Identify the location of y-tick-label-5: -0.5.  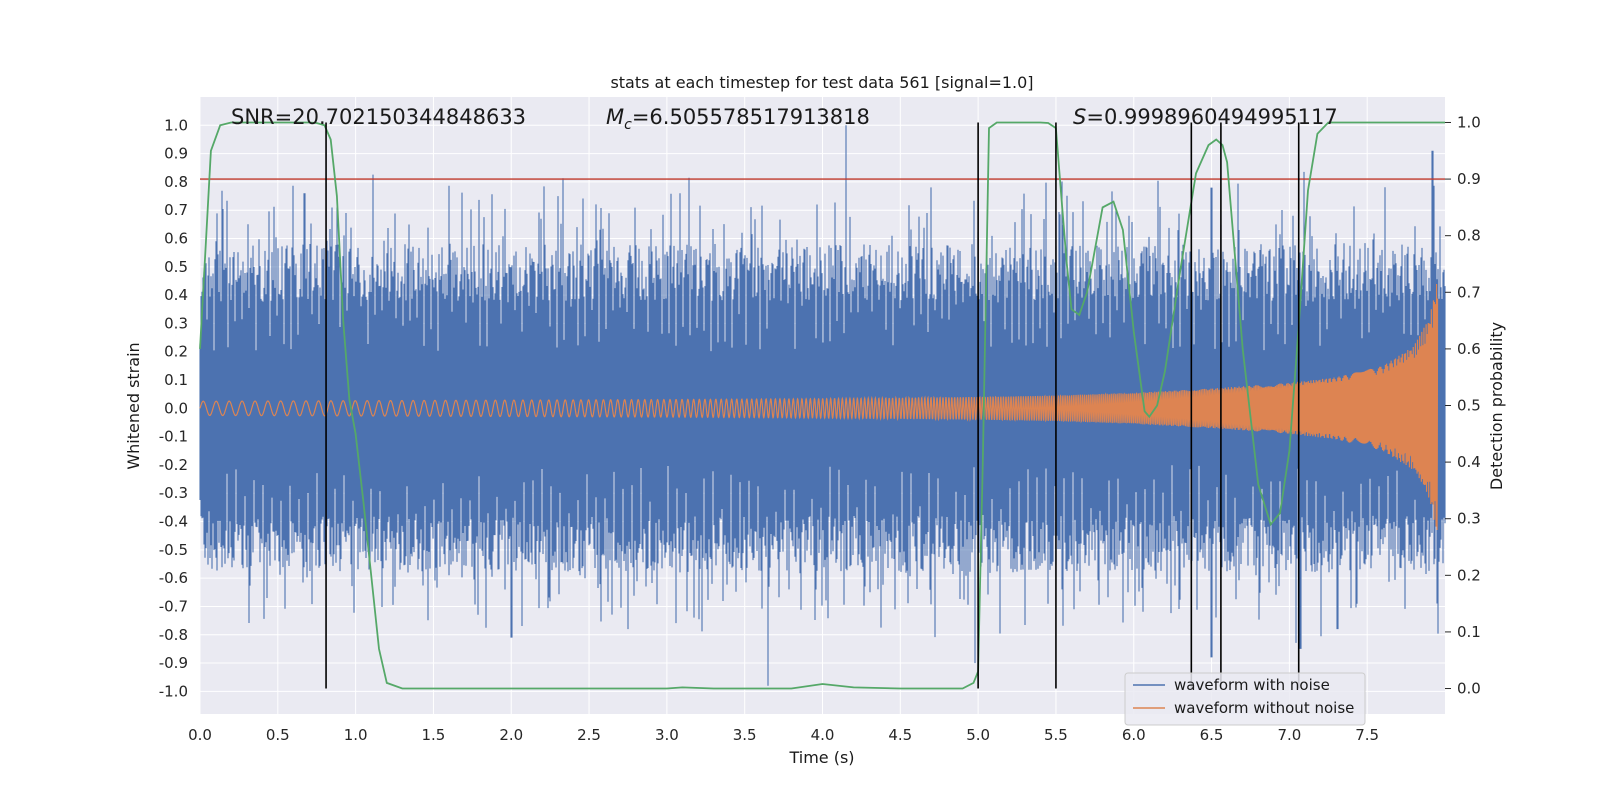
(173, 550).